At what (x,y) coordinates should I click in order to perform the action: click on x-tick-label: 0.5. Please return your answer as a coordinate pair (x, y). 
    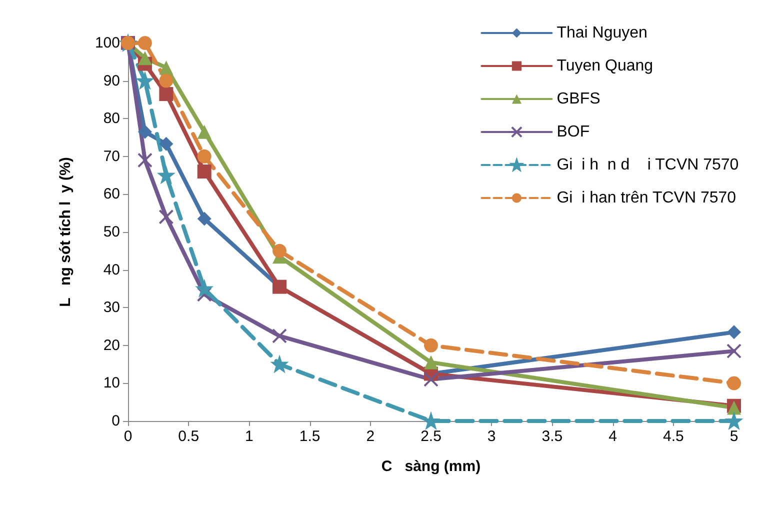
    Looking at the image, I should click on (189, 436).